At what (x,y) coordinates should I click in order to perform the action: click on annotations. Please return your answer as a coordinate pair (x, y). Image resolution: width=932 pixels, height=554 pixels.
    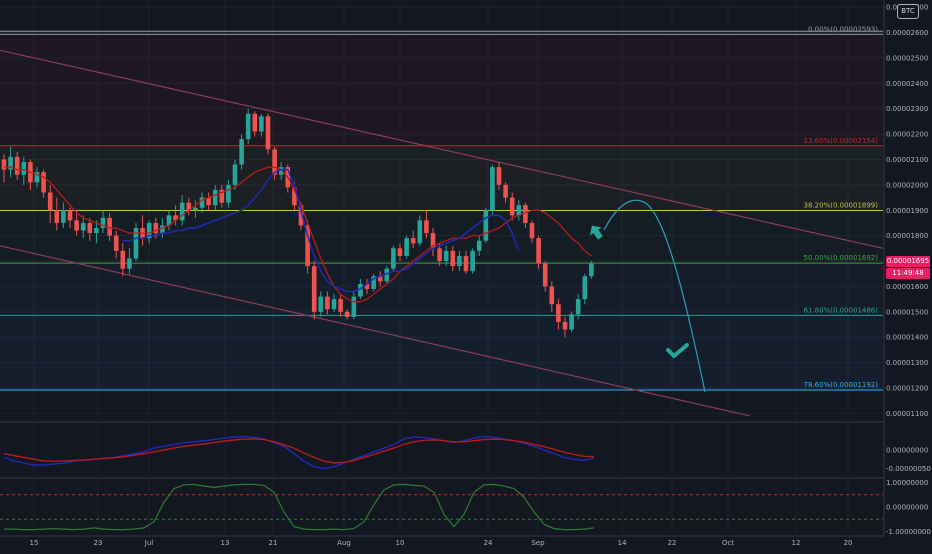
    Looking at the image, I should click on (646, 296).